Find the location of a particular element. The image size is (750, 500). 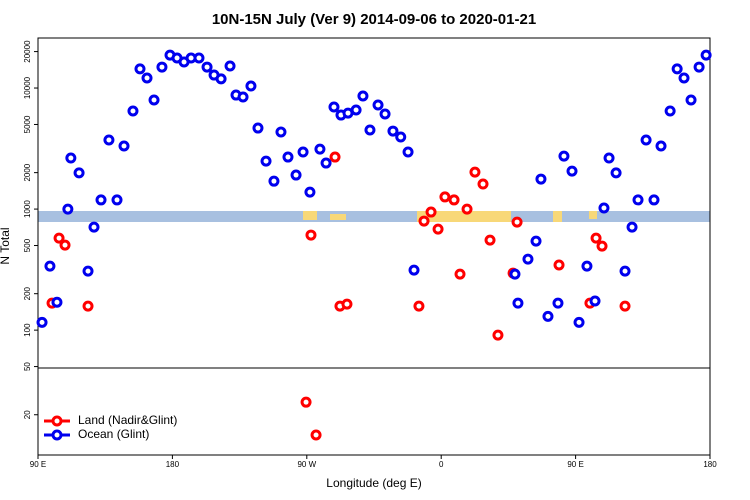

y-tick-label: 50 is located at coordinates (27, 366).